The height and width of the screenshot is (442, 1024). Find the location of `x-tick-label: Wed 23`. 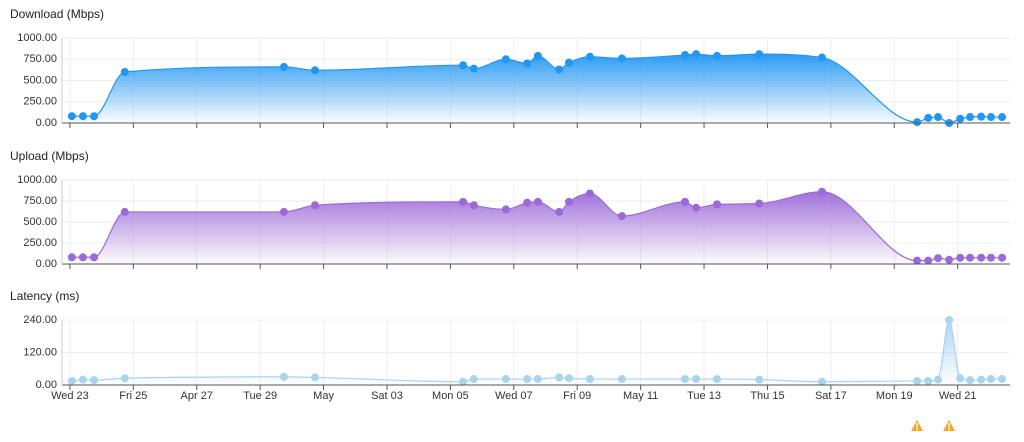

x-tick-label: Wed 23 is located at coordinates (70, 396).